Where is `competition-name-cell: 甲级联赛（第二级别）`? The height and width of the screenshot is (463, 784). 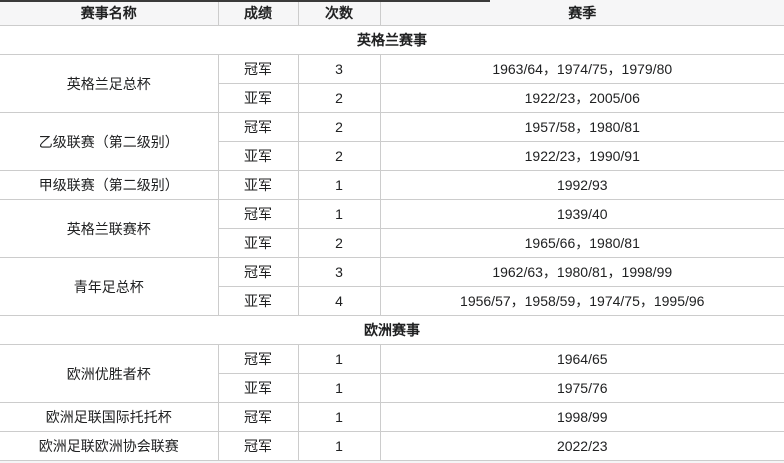
competition-name-cell: 甲级联赛（第二级别） is located at coordinates (109, 185).